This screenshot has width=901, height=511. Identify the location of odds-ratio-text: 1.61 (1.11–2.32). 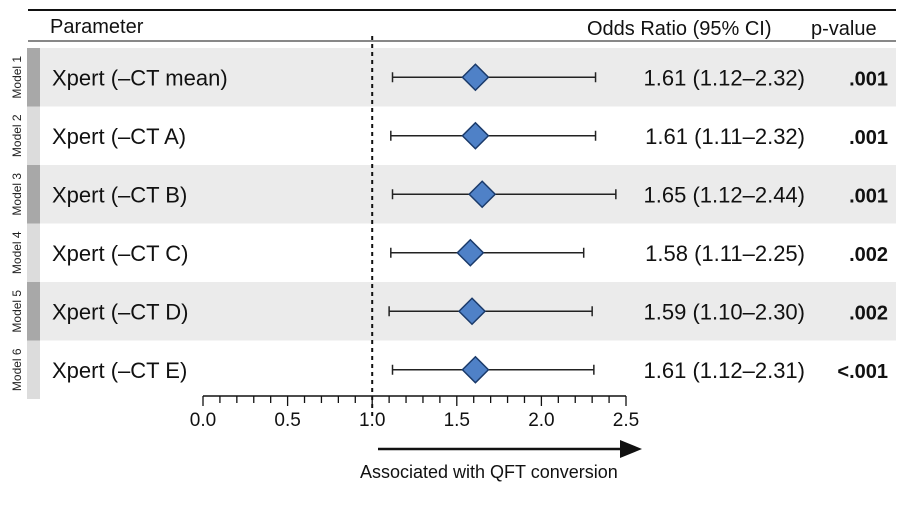
(725, 136).